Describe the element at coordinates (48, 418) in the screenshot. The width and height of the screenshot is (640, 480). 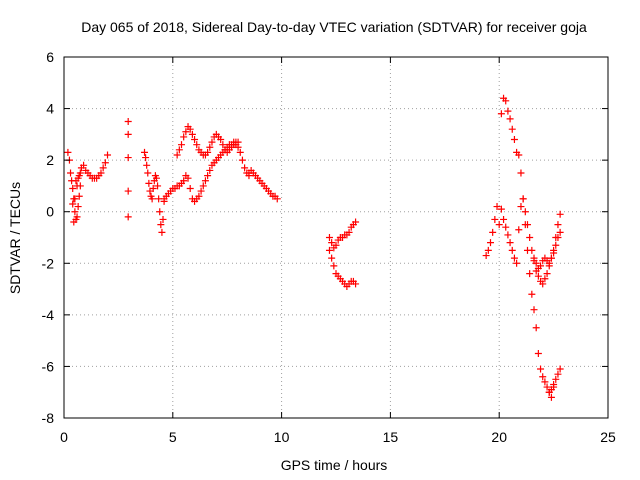
I see `y-tick-label: -8` at that location.